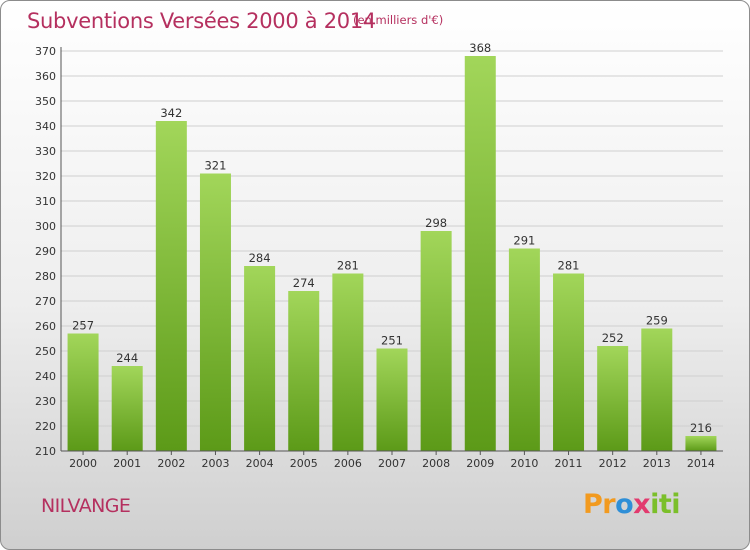  Describe the element at coordinates (392, 399) in the screenshot. I see `bar-2007` at that location.